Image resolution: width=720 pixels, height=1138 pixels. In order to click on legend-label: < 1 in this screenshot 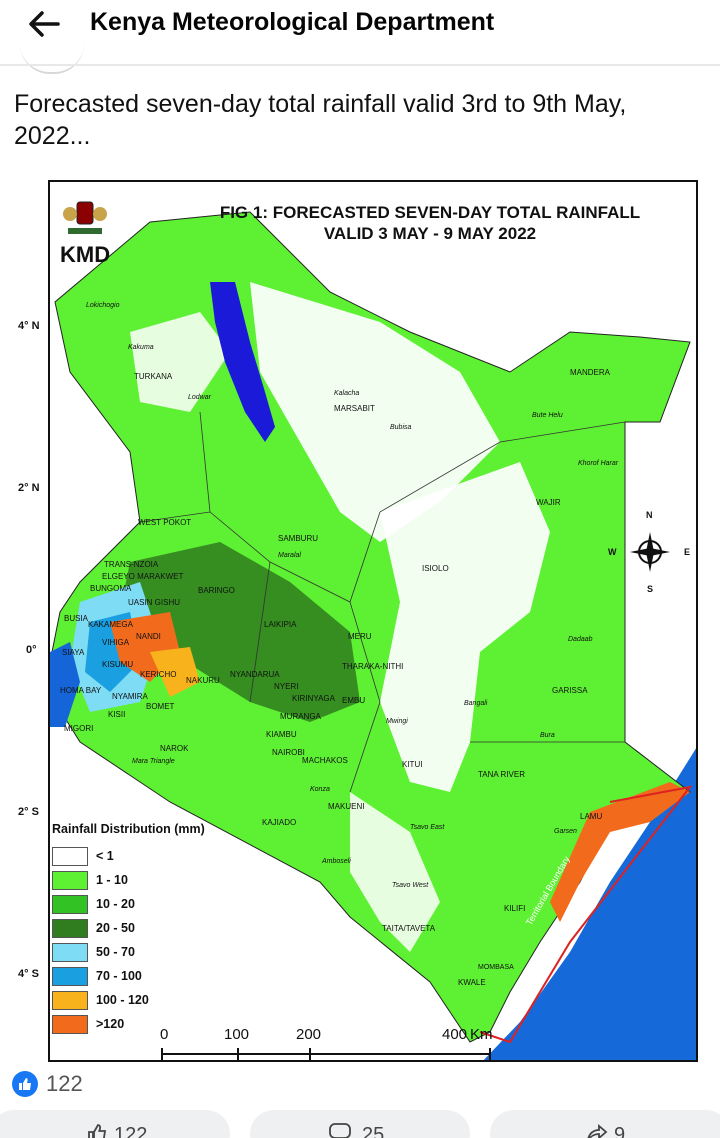, I will do `click(105, 856)`.